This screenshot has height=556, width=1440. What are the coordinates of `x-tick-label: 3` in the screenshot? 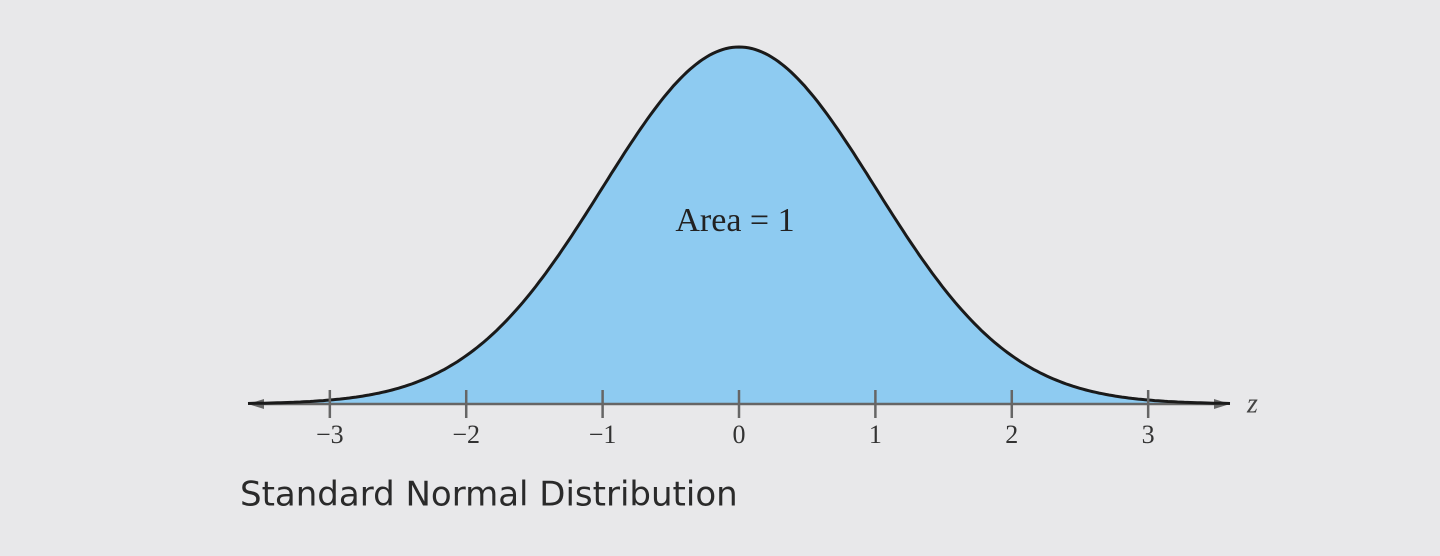 It's located at (1148, 434).